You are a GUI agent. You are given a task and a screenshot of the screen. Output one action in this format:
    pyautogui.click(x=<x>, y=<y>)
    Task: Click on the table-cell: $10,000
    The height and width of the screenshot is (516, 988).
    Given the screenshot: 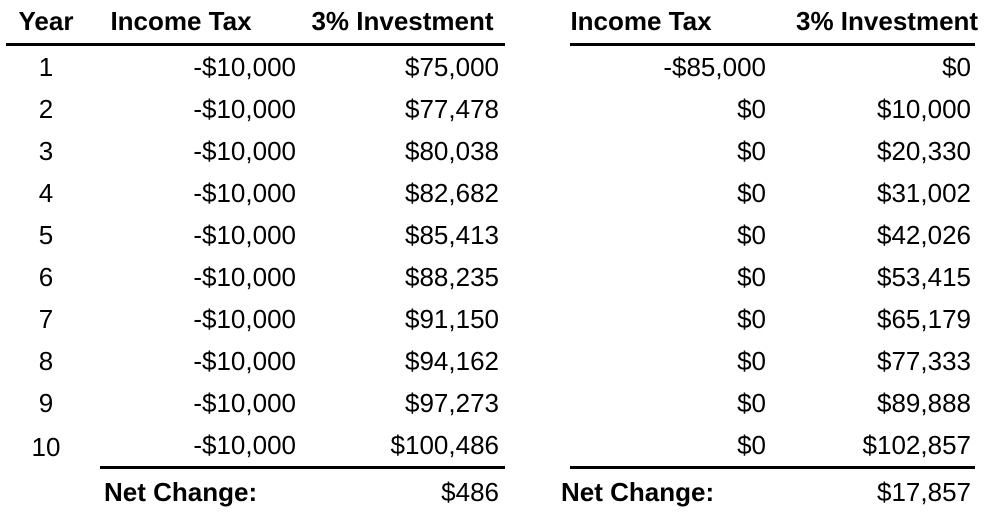 What is the action you would take?
    pyautogui.click(x=924, y=109)
    